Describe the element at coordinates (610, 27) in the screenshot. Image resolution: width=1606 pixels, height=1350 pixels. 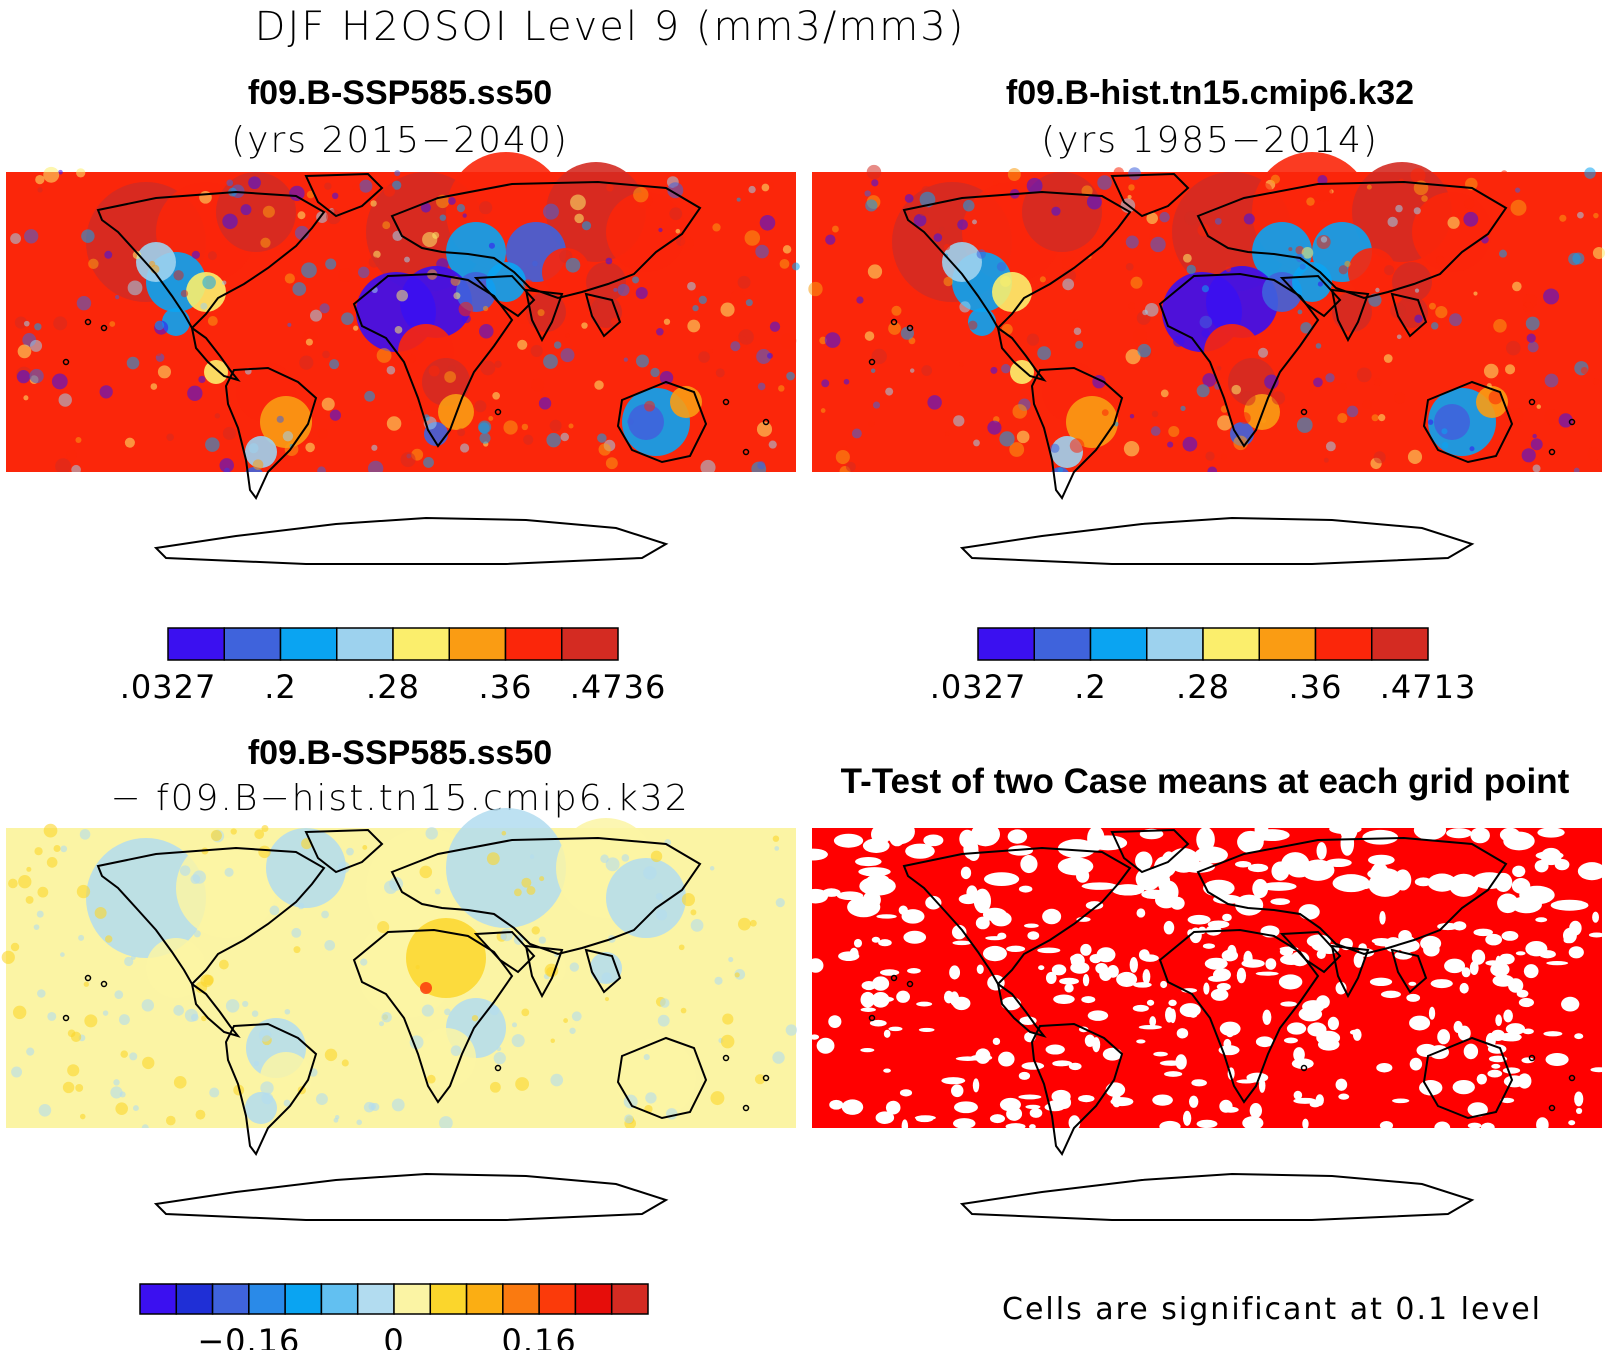
I see `figure-title: DJF H2OSOI Level 9 (mm3/mm3)` at that location.